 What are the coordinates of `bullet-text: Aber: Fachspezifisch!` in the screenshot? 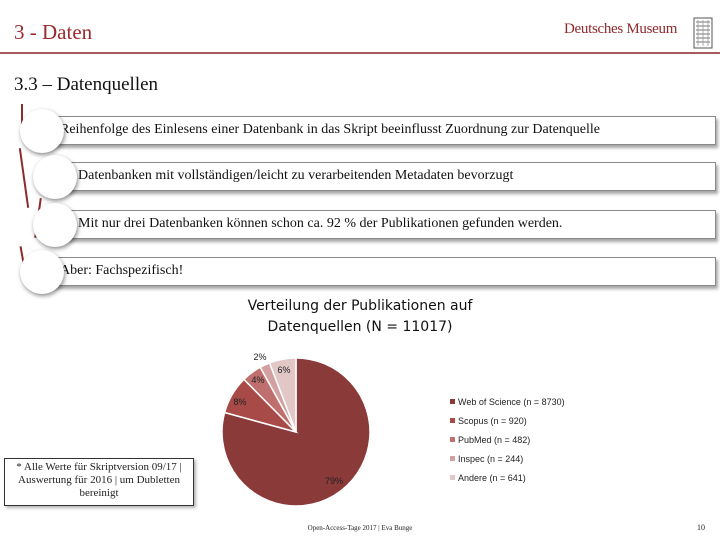 It's located at (122, 270).